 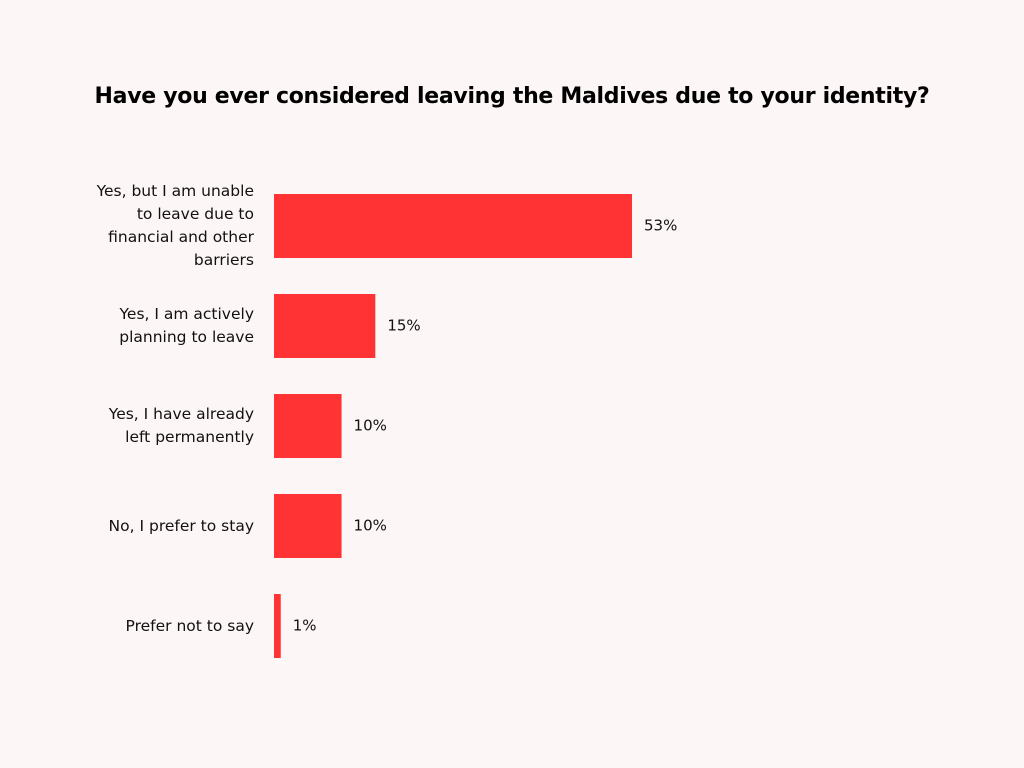 What do you see at coordinates (181, 425) in the screenshot?
I see `category-label: Yes, I have already left permanently` at bounding box center [181, 425].